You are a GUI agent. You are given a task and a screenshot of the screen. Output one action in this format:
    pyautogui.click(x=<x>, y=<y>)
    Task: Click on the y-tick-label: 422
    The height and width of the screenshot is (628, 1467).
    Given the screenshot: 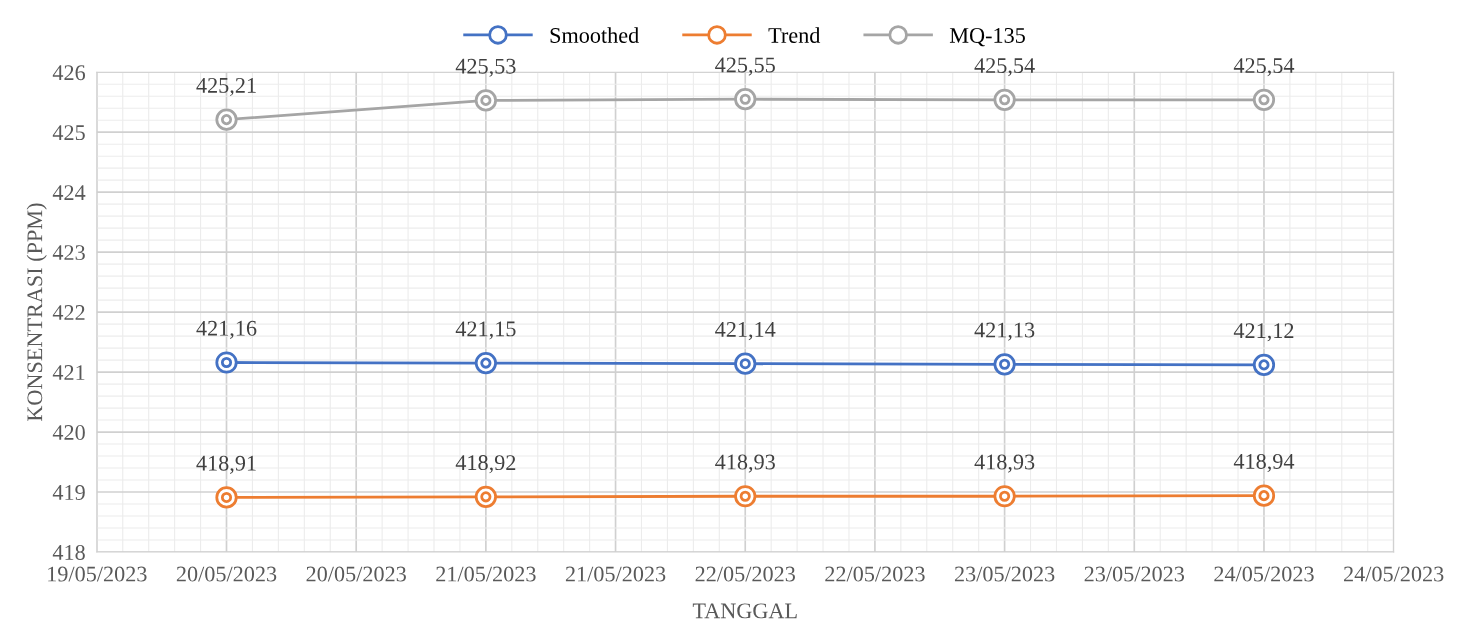 What is the action you would take?
    pyautogui.click(x=68, y=312)
    